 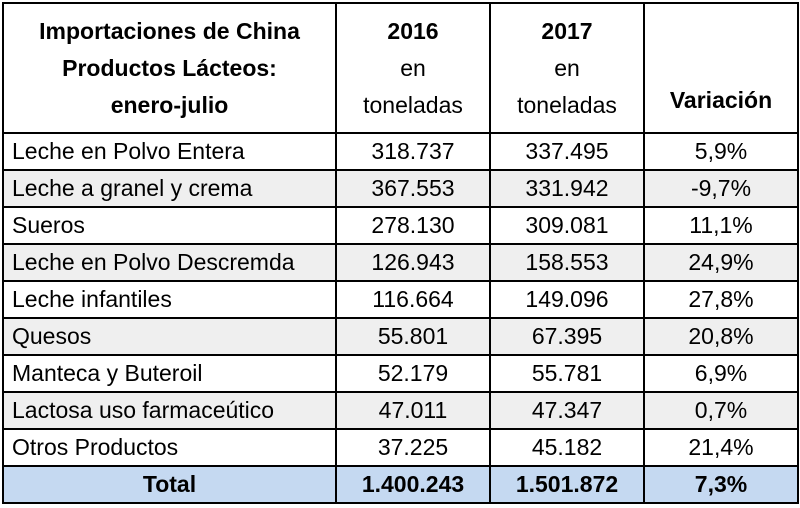 I want to click on value-2016-cell: 318.737, so click(x=413, y=151).